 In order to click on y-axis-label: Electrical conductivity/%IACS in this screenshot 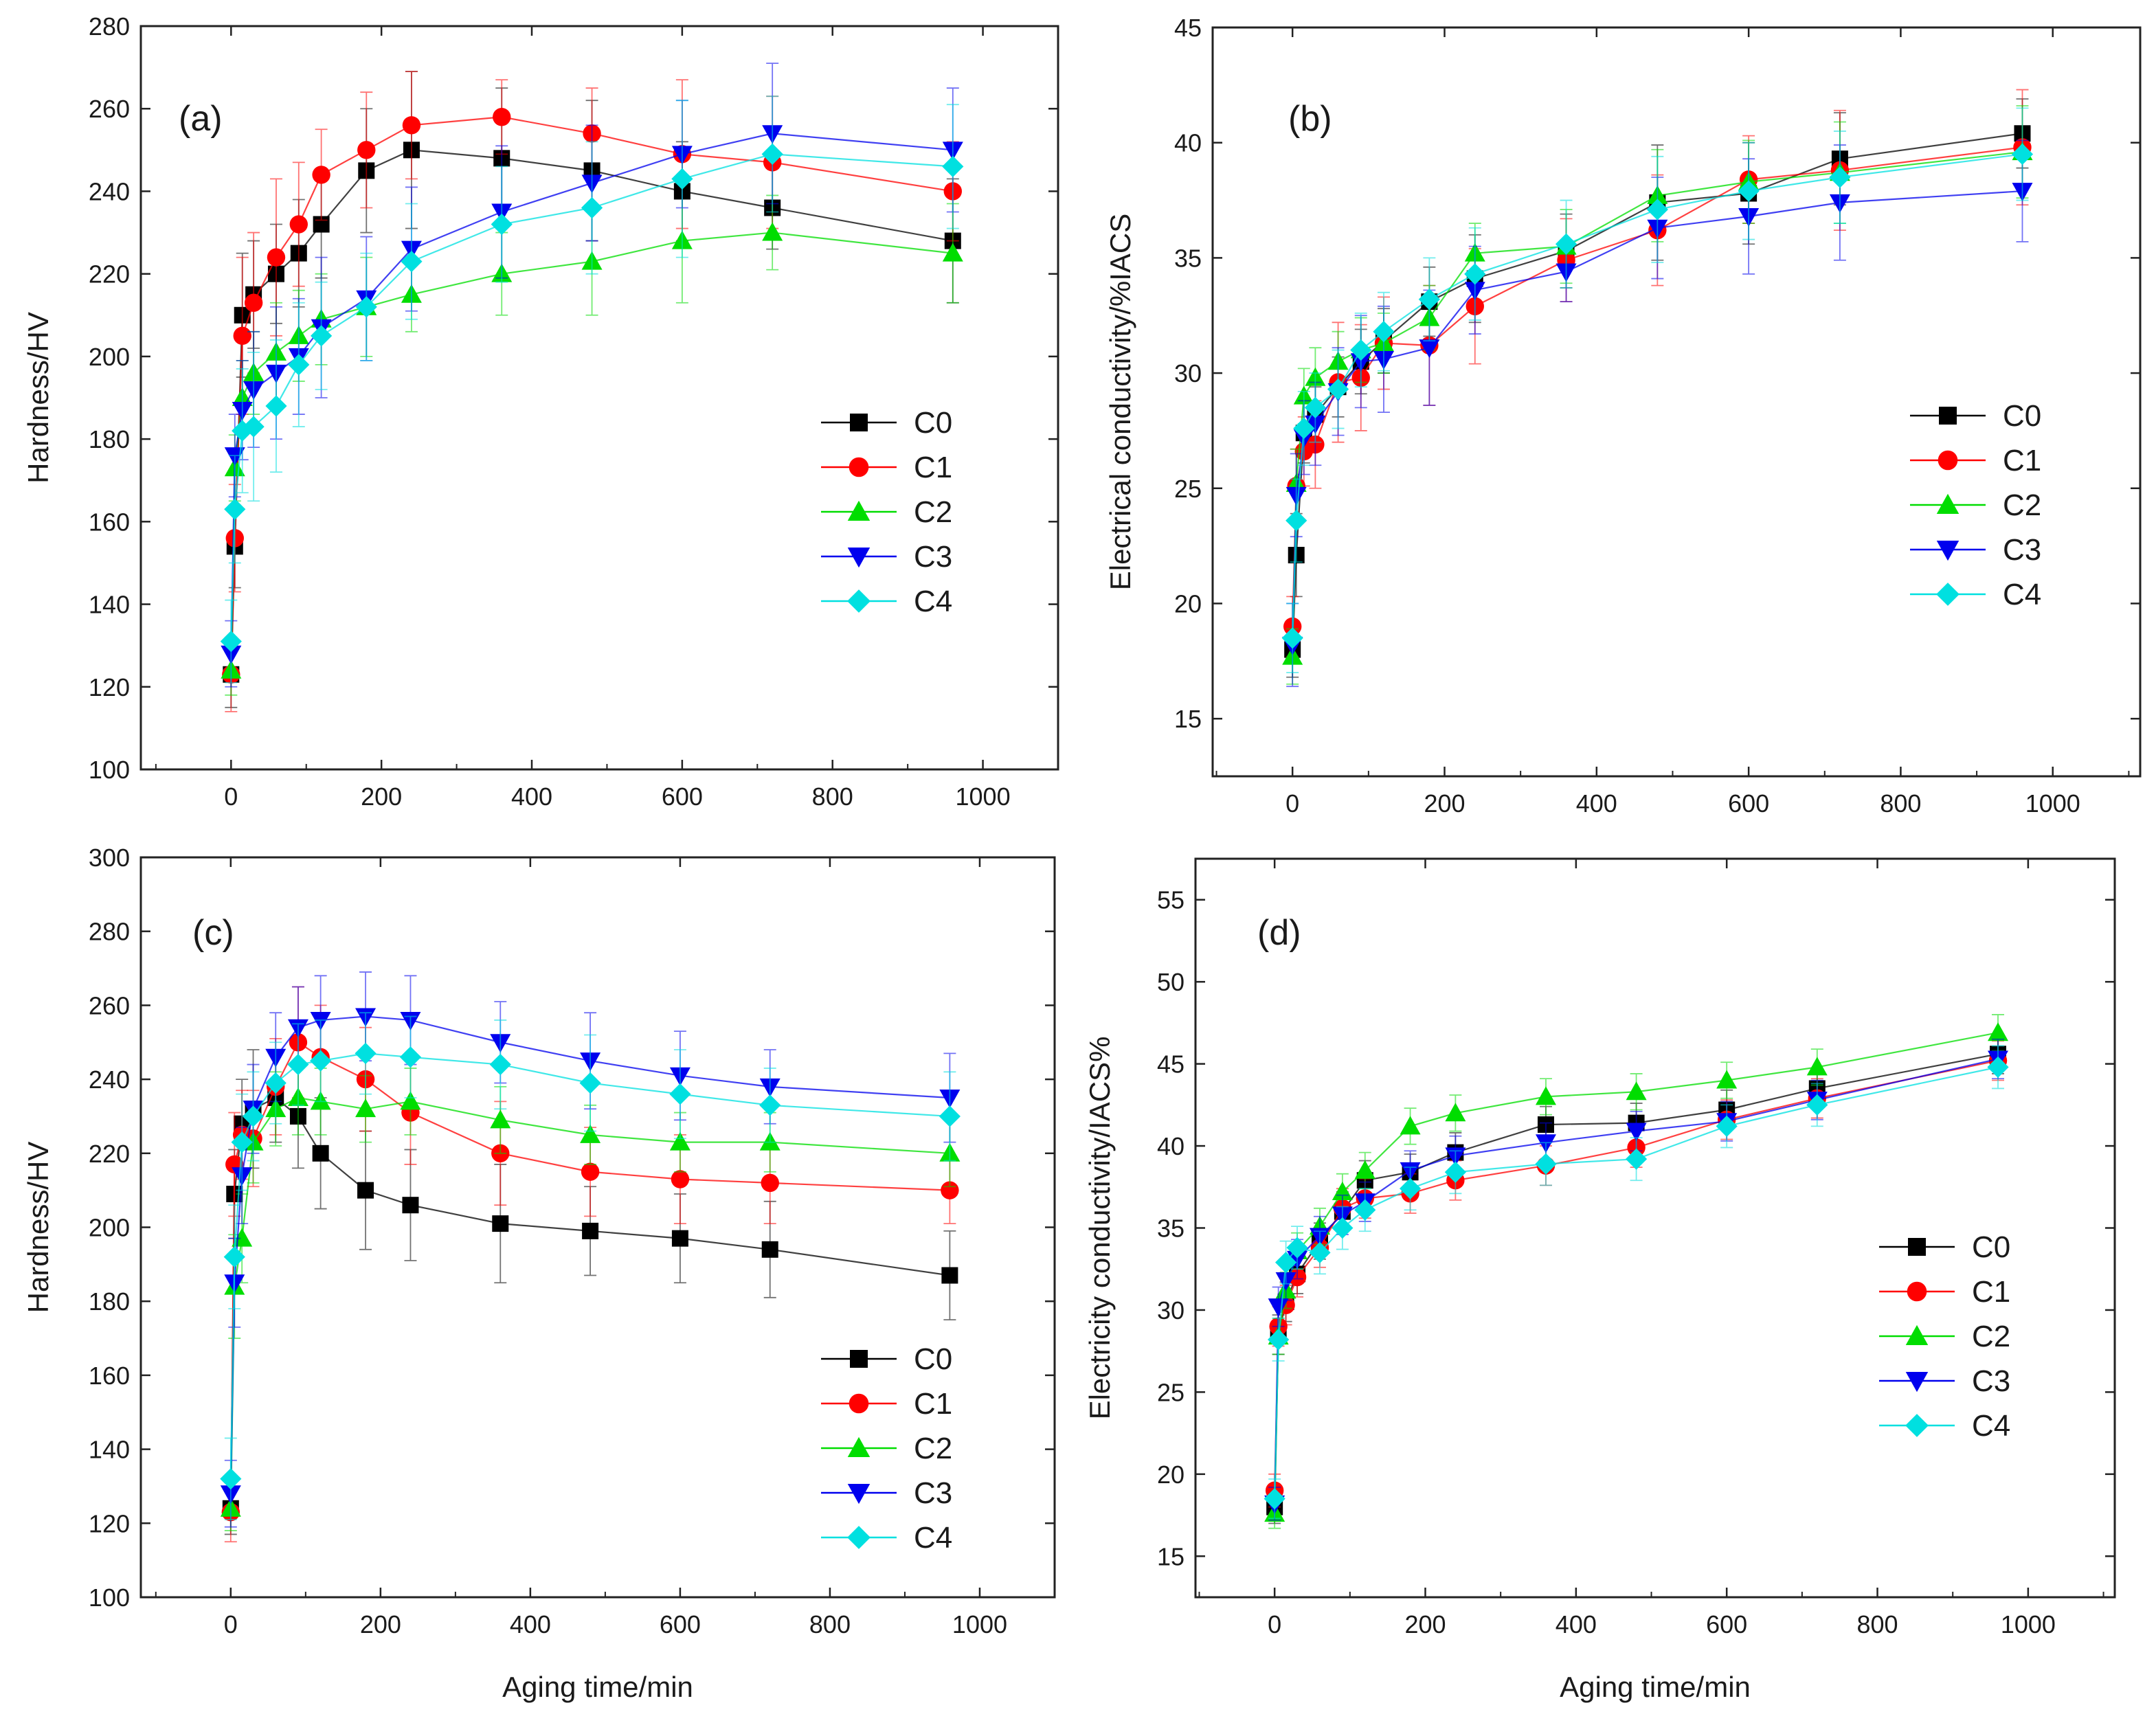, I will do `click(1120, 402)`.